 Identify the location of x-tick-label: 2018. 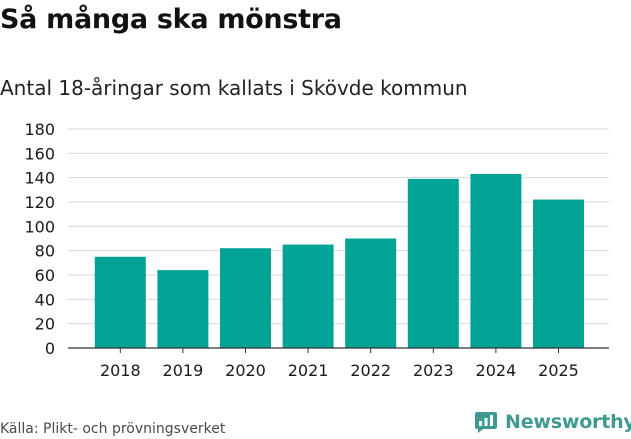
(120, 370).